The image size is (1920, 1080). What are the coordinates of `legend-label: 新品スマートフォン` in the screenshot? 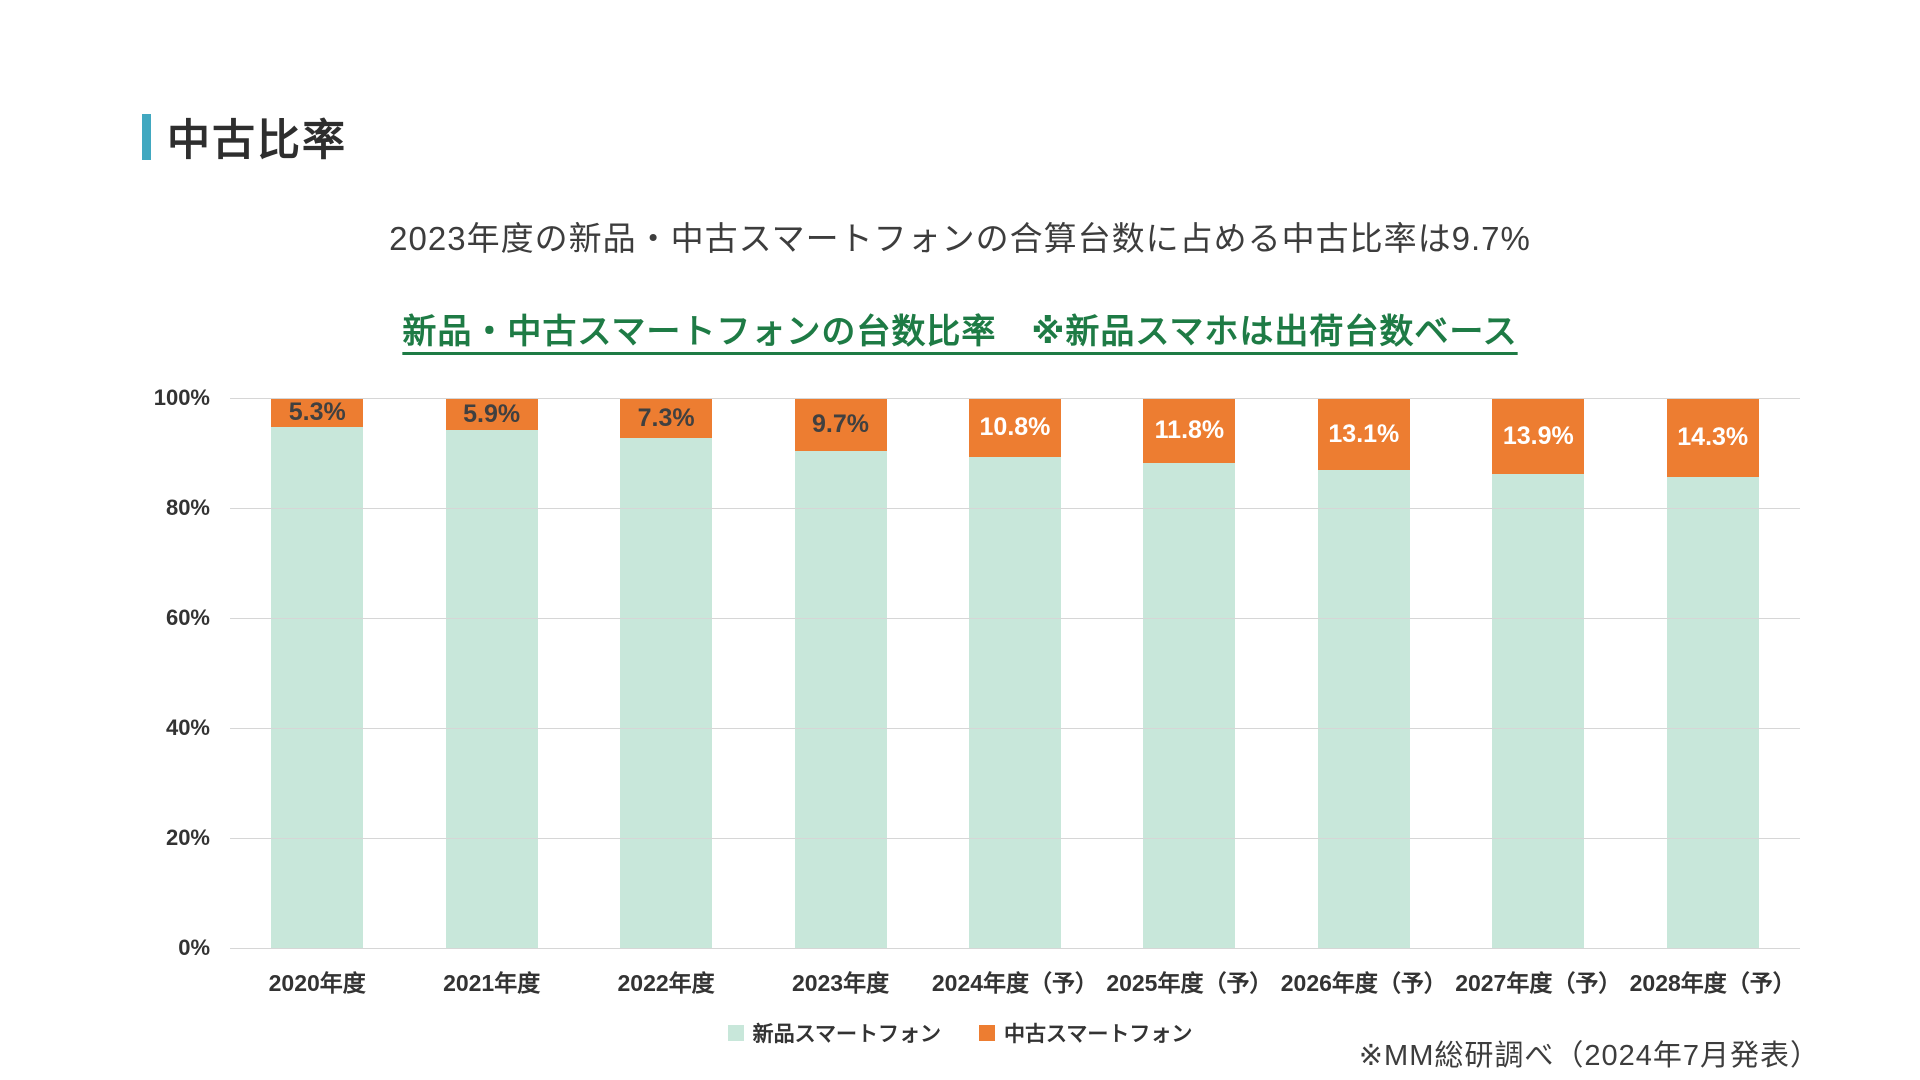 It's located at (846, 1034).